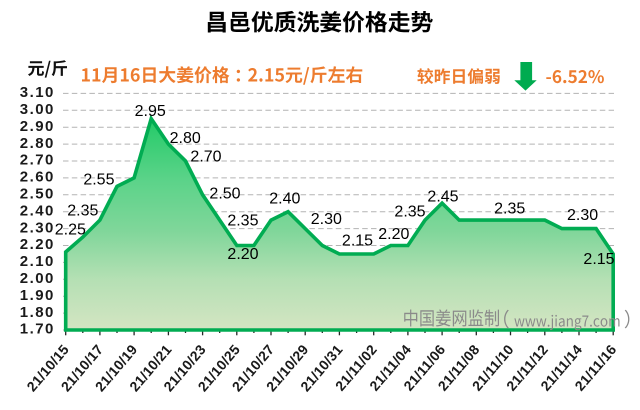  What do you see at coordinates (37, 261) in the screenshot?
I see `svg-text: 2.10` at bounding box center [37, 261].